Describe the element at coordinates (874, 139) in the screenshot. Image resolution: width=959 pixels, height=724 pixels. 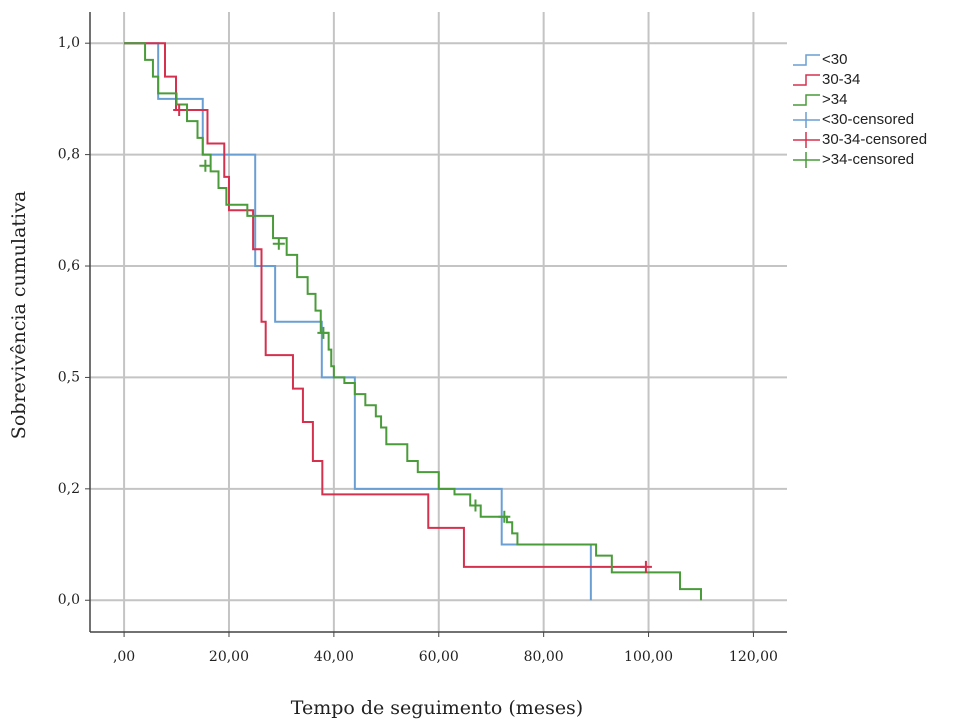
I see `legend-label: 30-34-censored` at that location.